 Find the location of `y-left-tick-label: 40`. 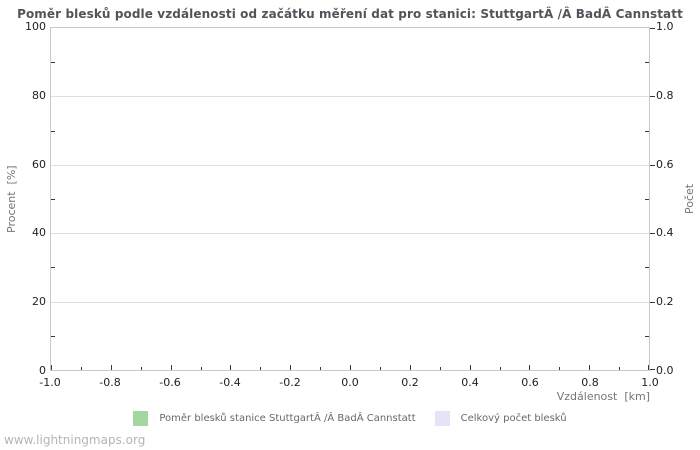

y-left-tick-label: 40 is located at coordinates (39, 232).